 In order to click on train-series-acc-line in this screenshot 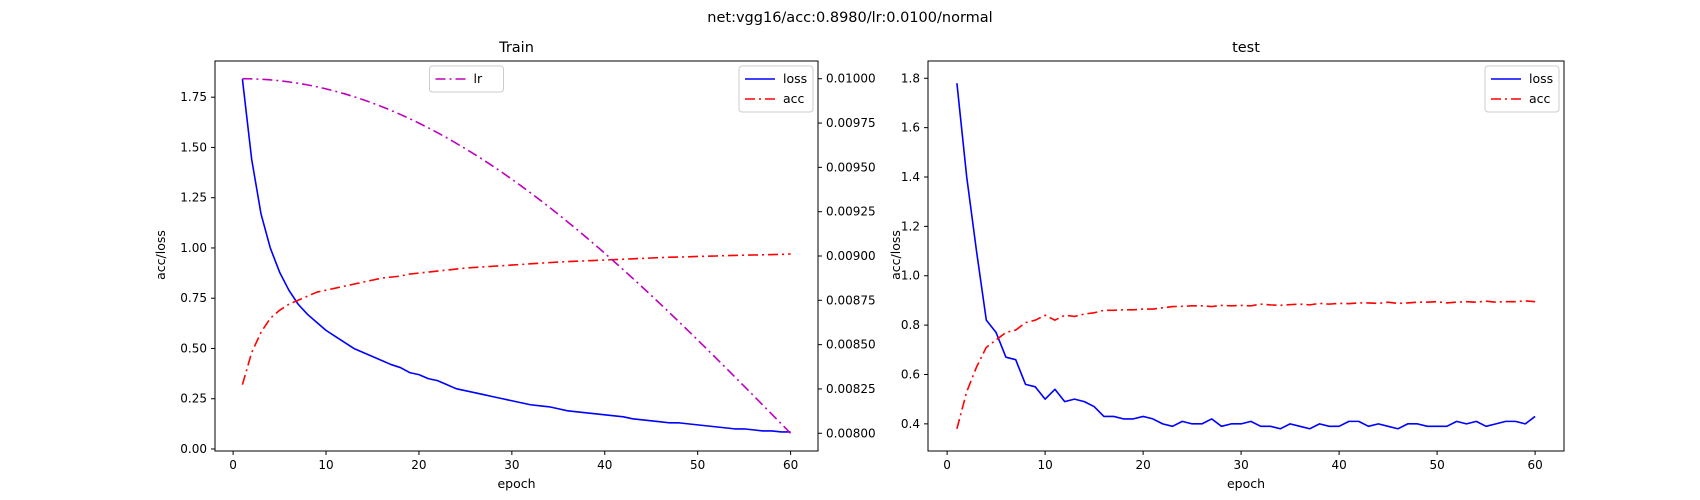, I will do `click(516, 319)`.